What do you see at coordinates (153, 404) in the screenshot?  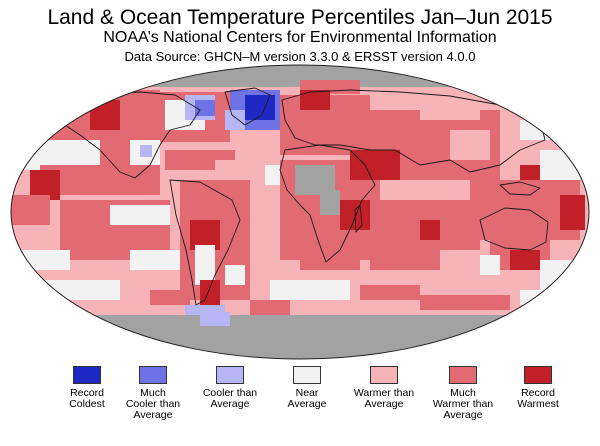 I see `legend-label: Much Cooler than Average` at bounding box center [153, 404].